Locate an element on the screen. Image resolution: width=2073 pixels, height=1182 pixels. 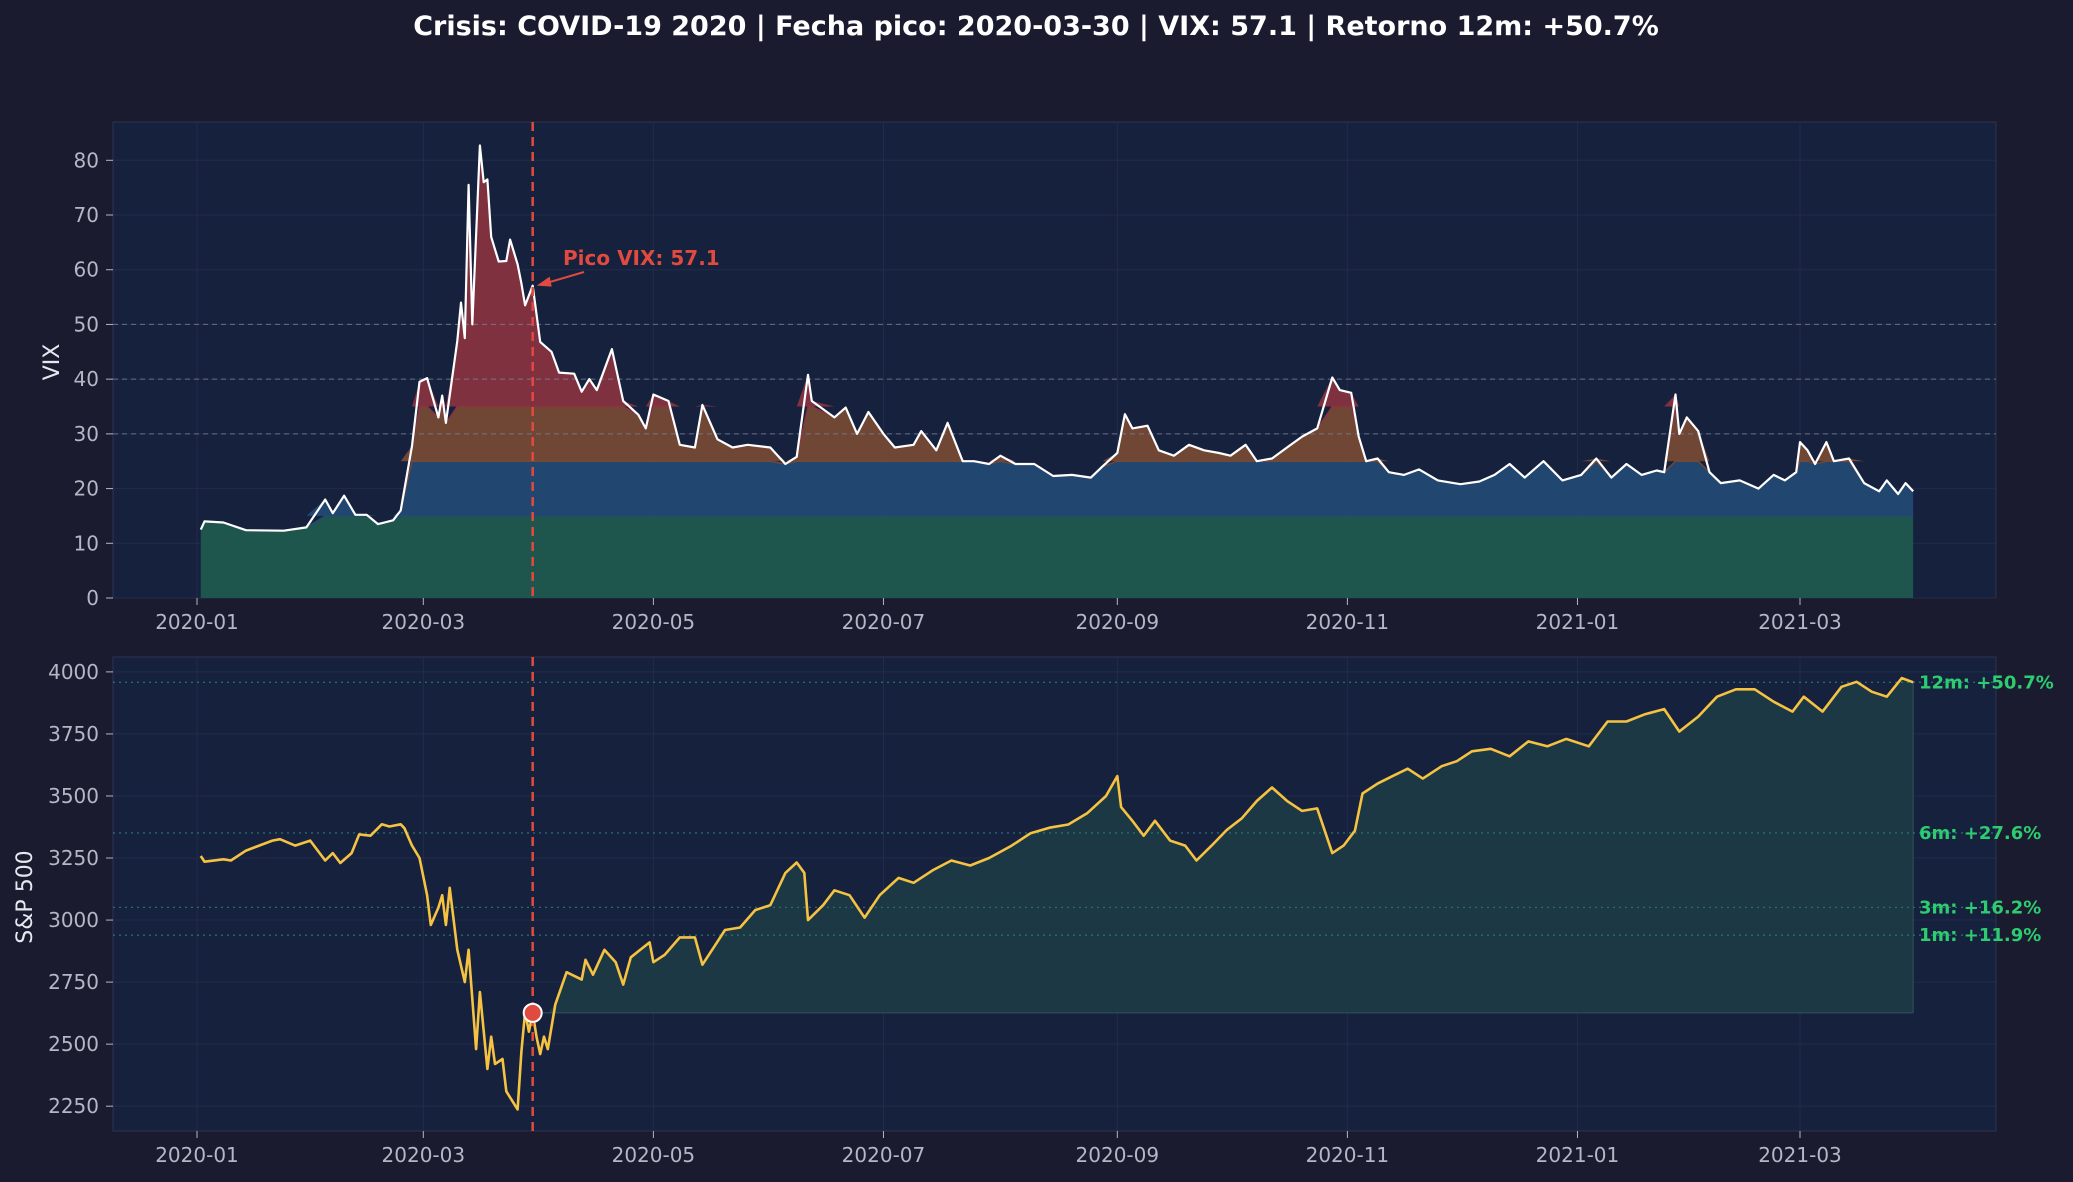
vix-x-tick-label: 2020-07 is located at coordinates (884, 622).